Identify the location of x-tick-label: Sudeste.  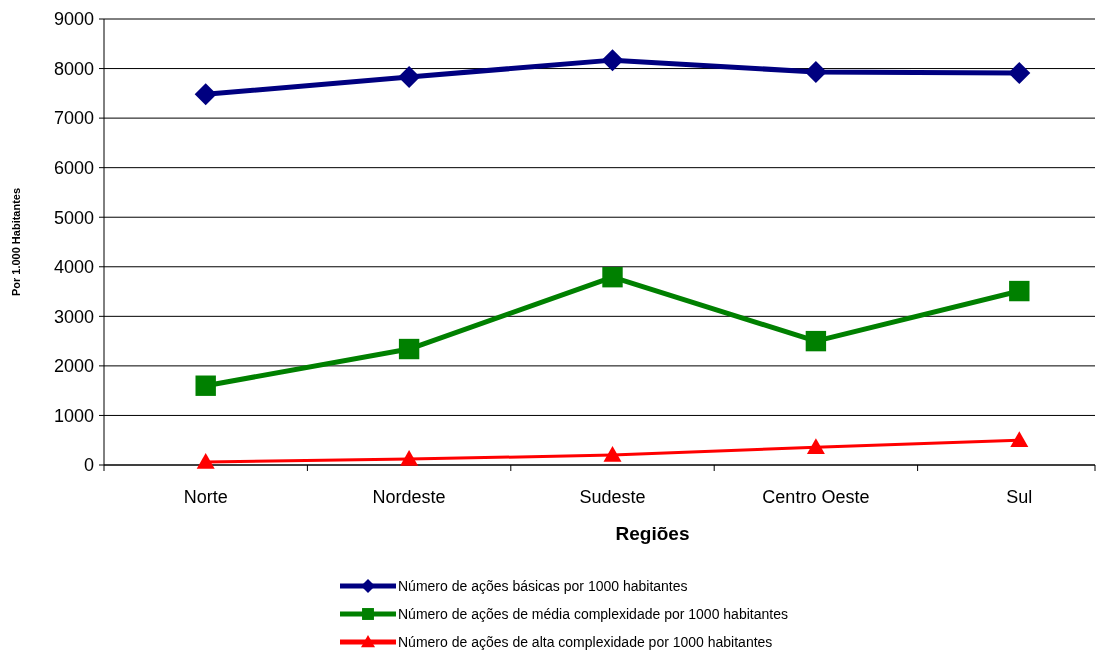
(612, 497).